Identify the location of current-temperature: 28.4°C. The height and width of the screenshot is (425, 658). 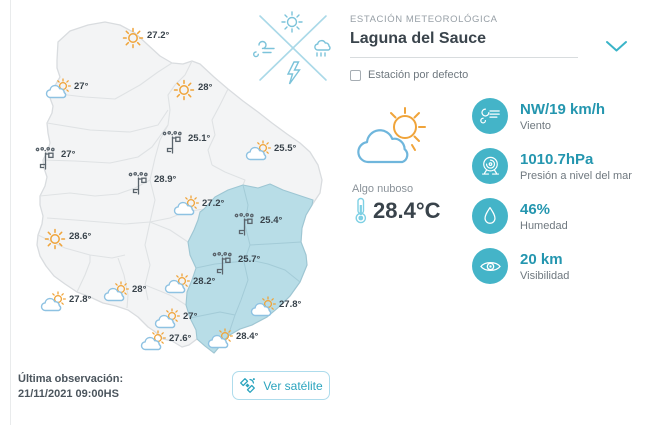
(407, 210).